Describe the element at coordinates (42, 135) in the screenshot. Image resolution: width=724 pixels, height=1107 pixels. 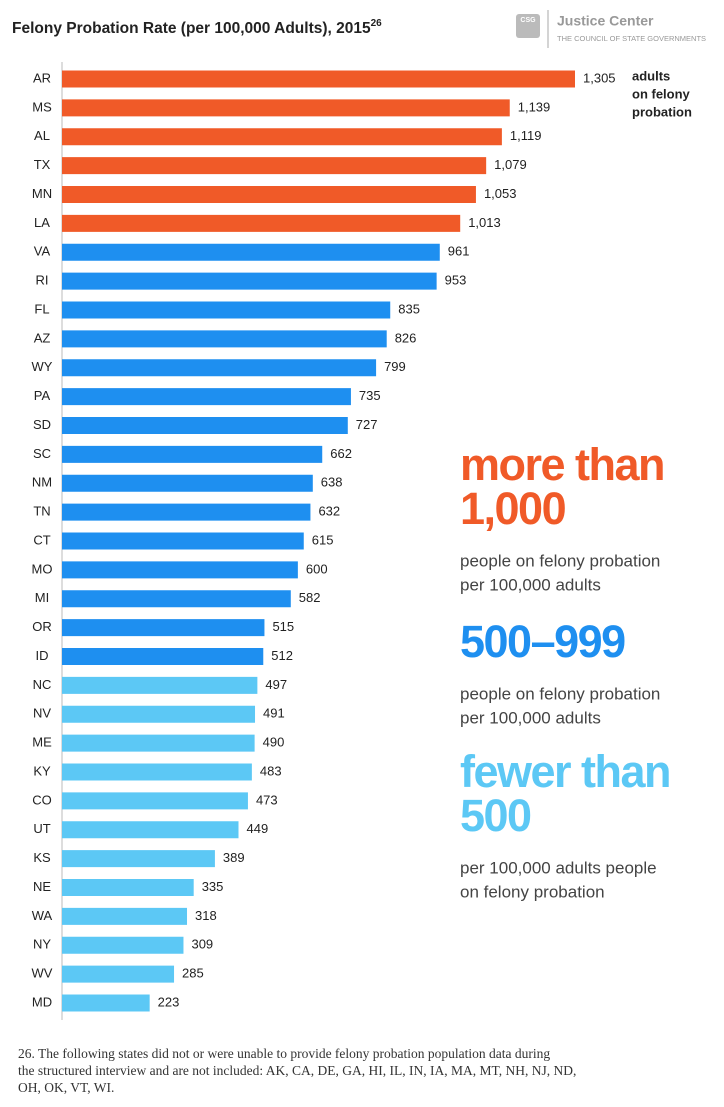
I see `y-tick-label: AL` at that location.